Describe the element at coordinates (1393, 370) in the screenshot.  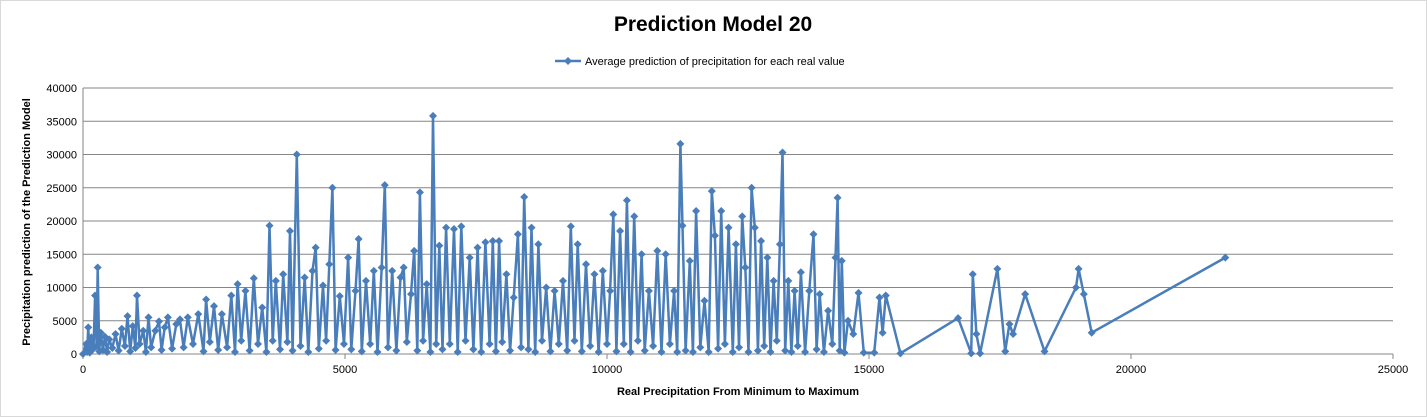
I see `x-tick-label: 25000` at that location.